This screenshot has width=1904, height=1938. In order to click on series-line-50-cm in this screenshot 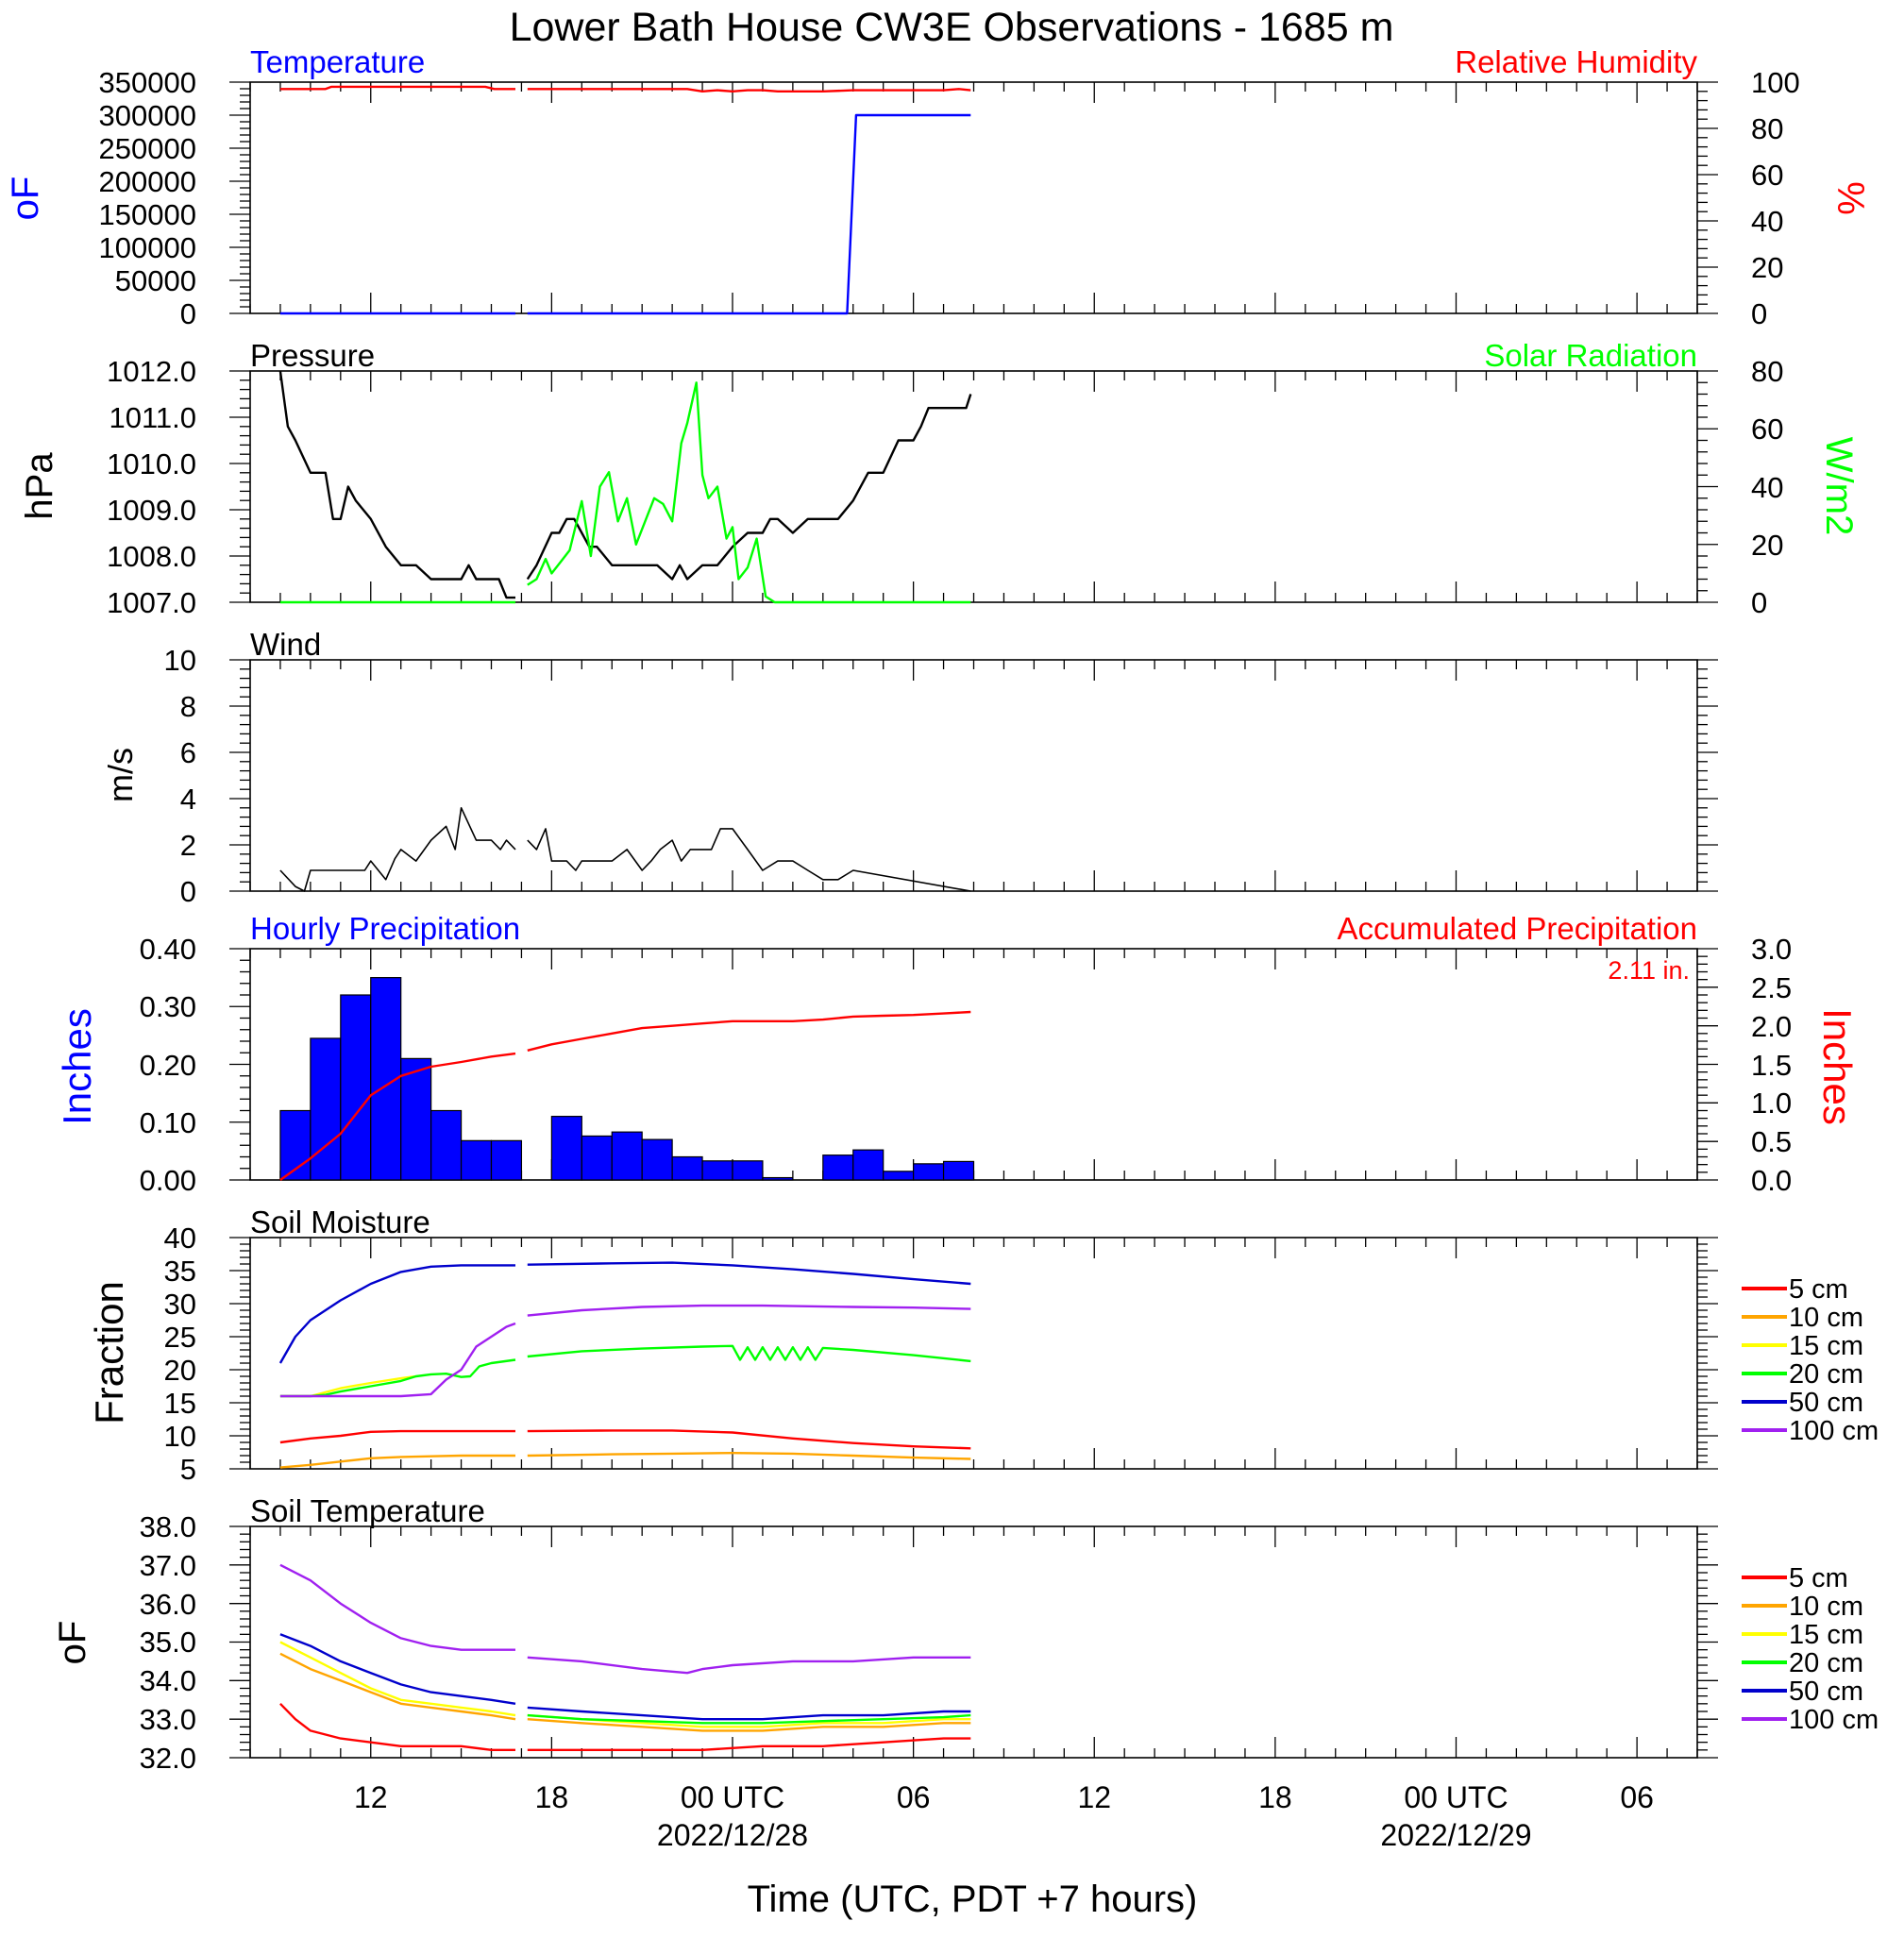, I will do `click(624, 1312)`.